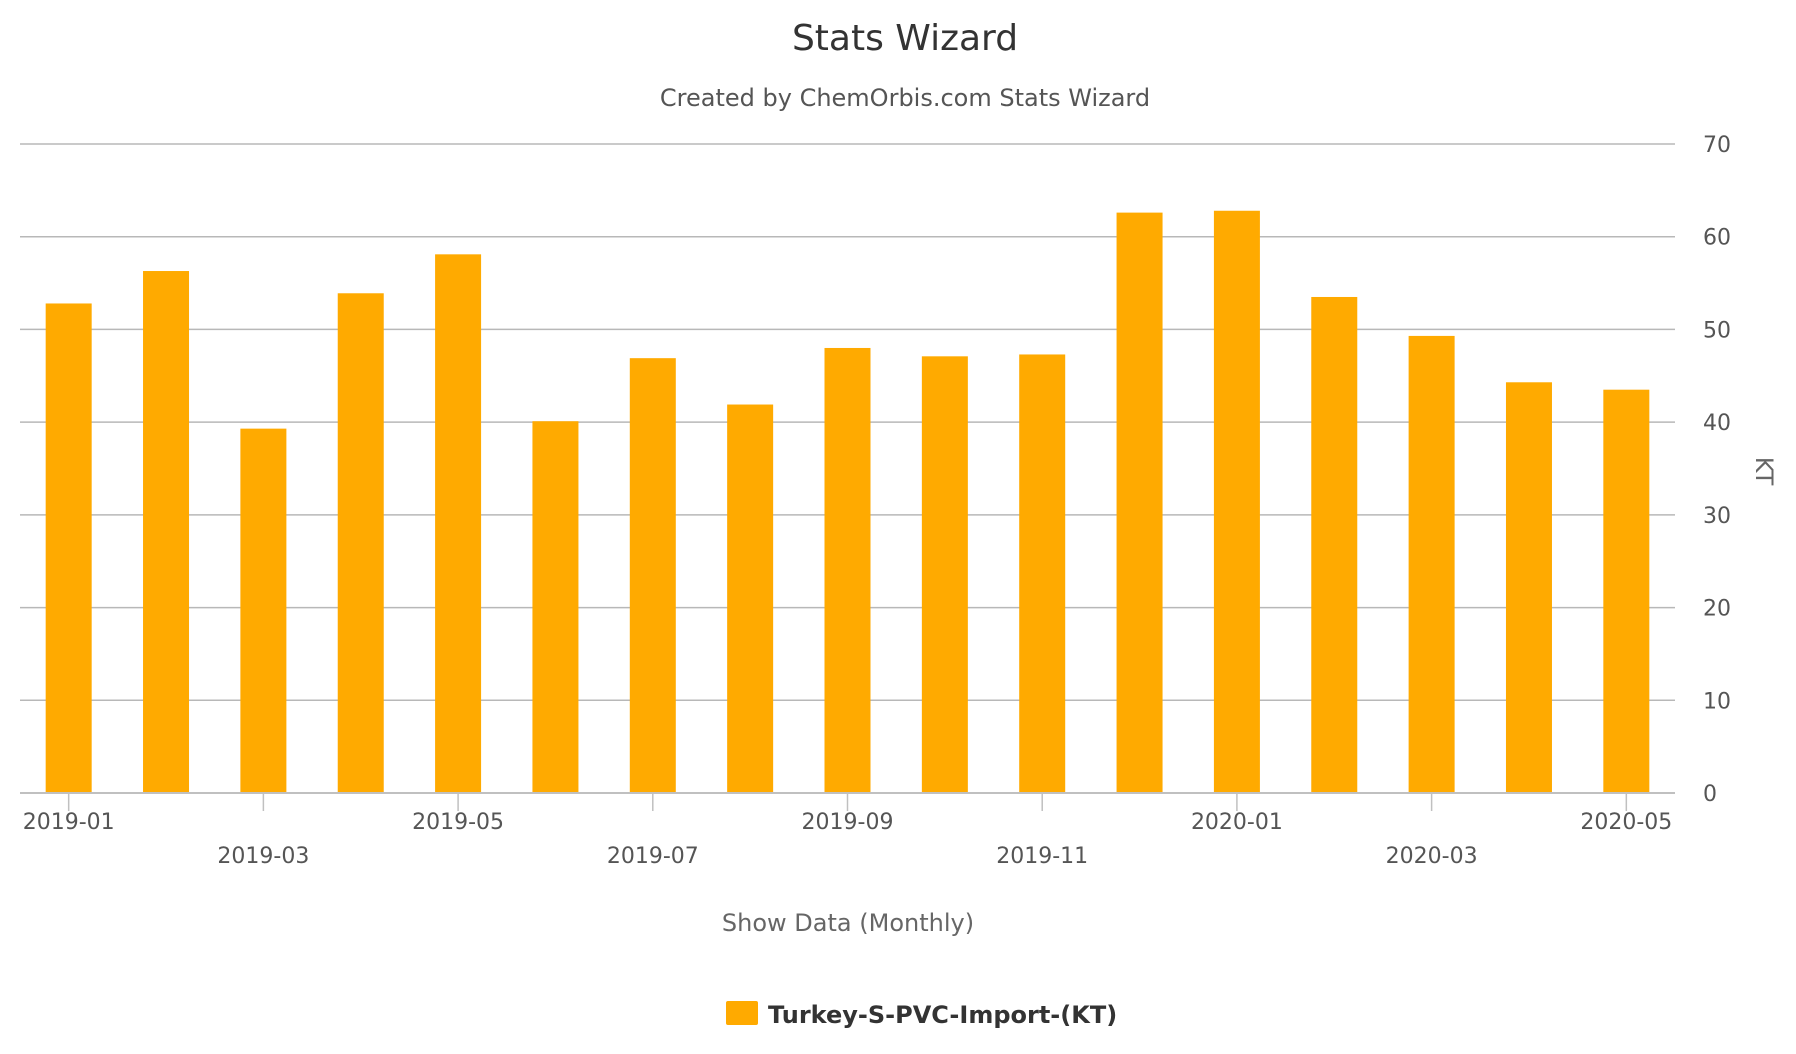 The image size is (1796, 1054). Describe the element at coordinates (1717, 470) in the screenshot. I see `y-axis-tick-labels: 0 10 20 30 40 50 60 70` at that location.